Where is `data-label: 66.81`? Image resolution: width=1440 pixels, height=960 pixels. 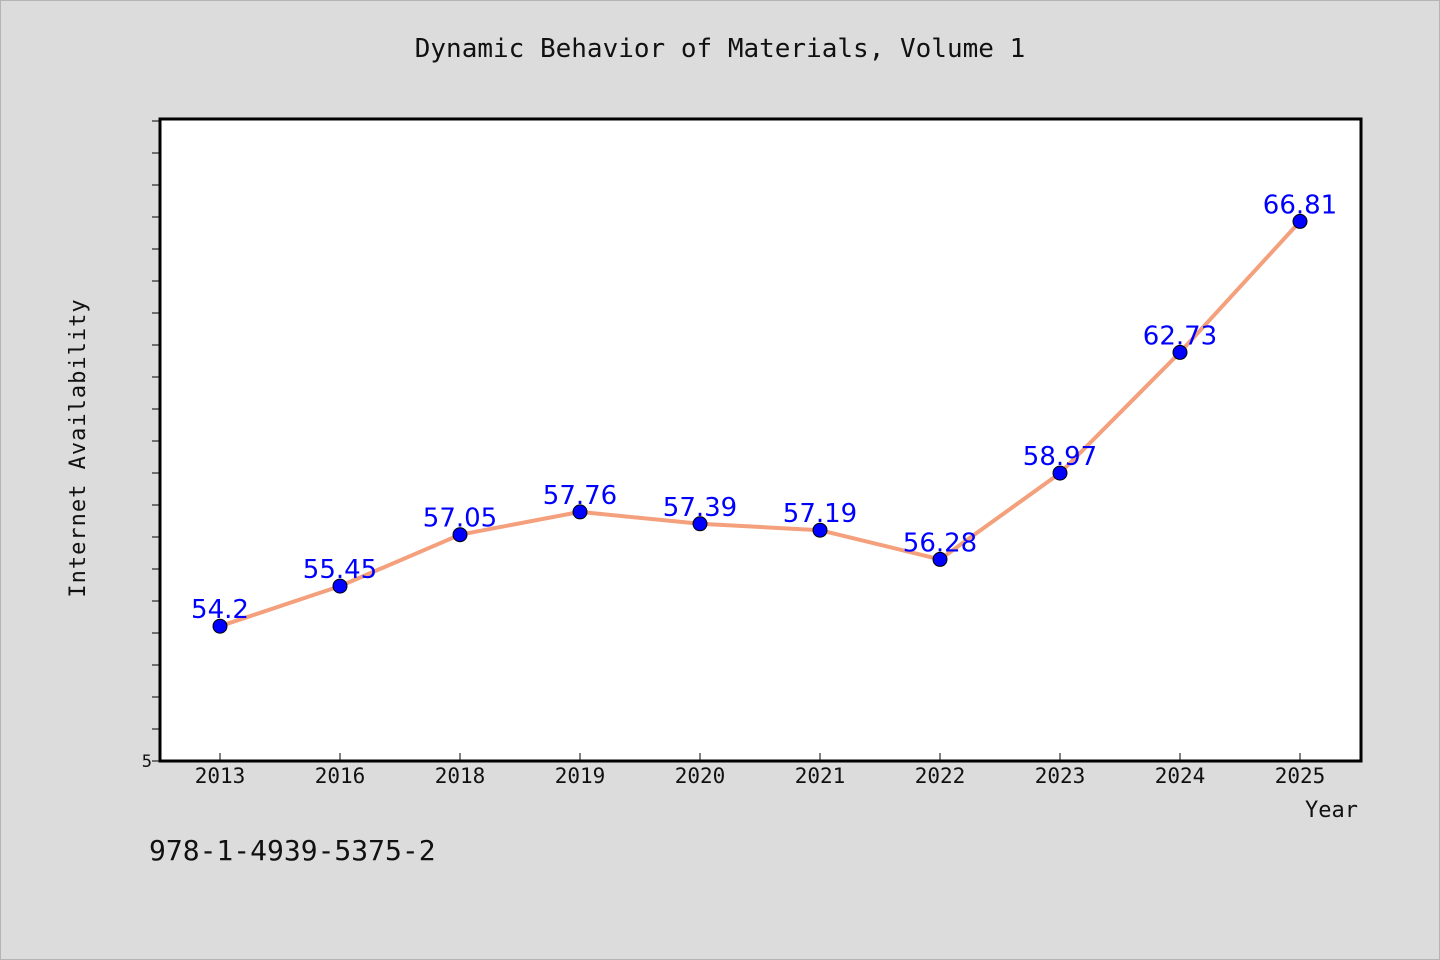 data-label: 66.81 is located at coordinates (1300, 205).